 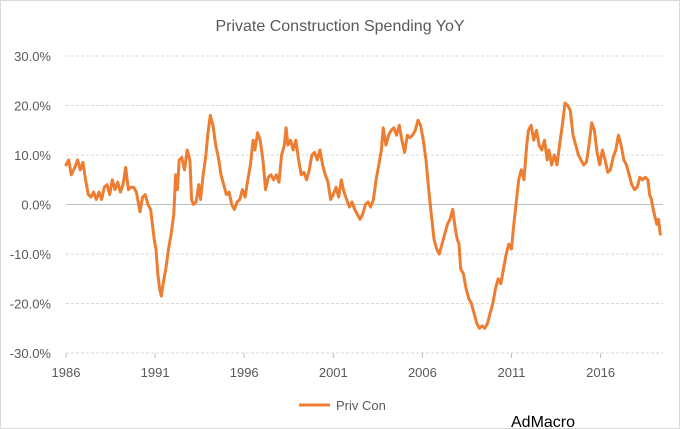 What do you see at coordinates (36, 205) in the screenshot?
I see `y-tick-label: 0.0%` at bounding box center [36, 205].